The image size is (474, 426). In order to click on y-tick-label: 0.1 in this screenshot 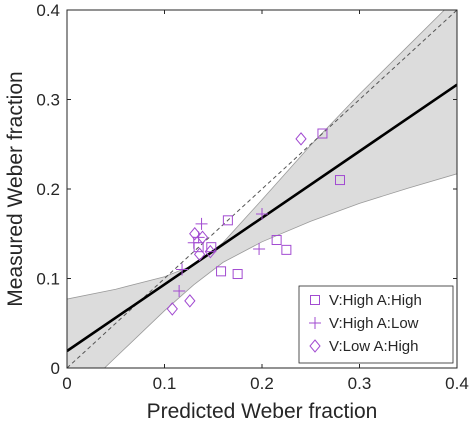, I will do `click(48, 279)`.